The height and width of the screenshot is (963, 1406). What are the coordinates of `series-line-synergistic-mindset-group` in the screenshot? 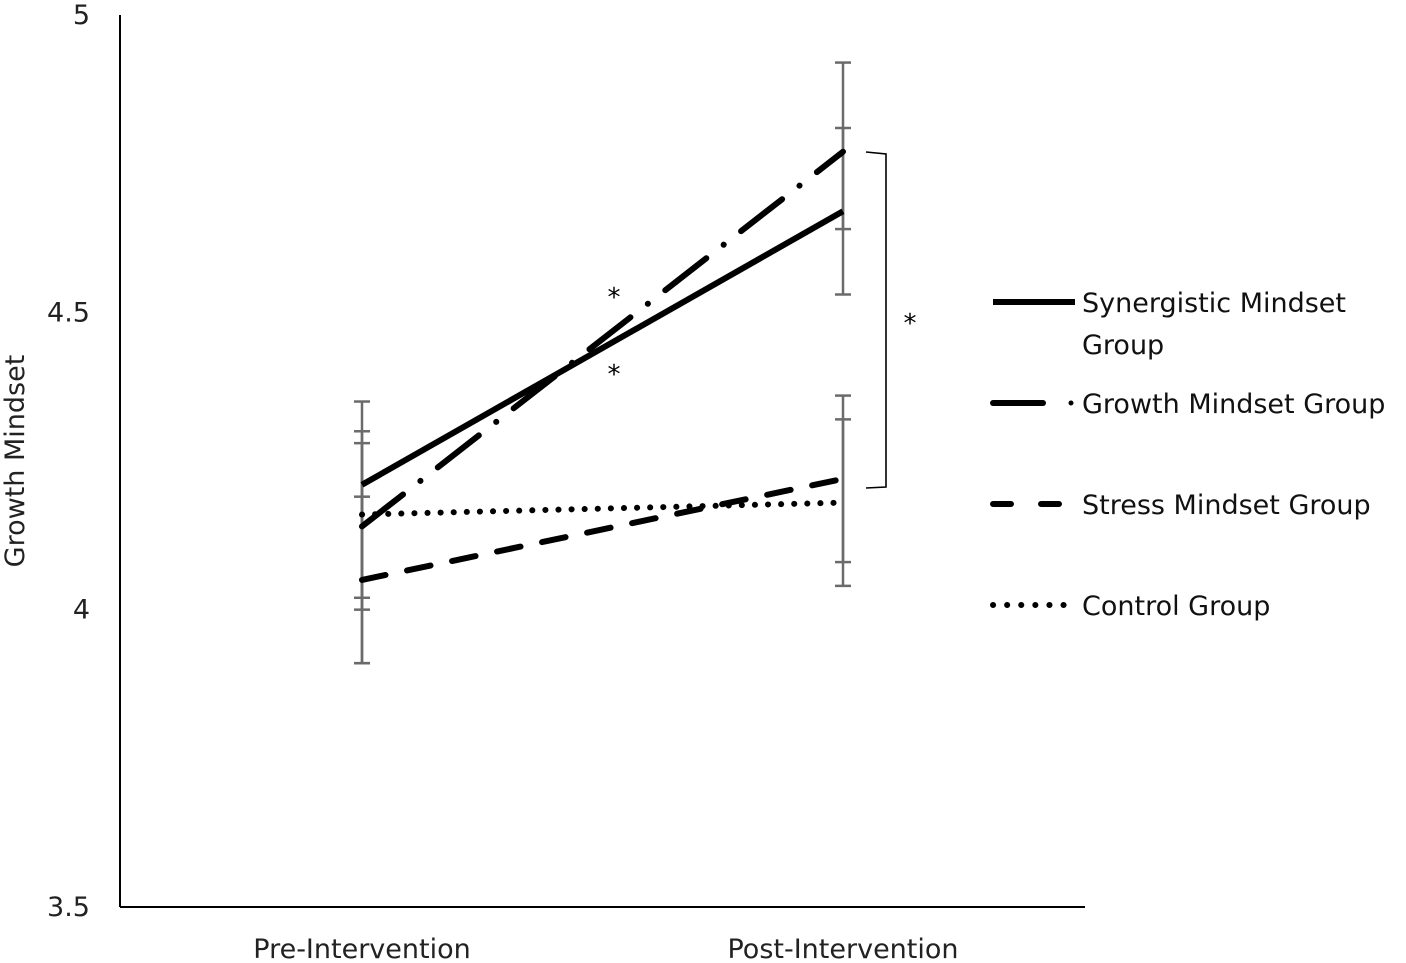 It's located at (602, 348).